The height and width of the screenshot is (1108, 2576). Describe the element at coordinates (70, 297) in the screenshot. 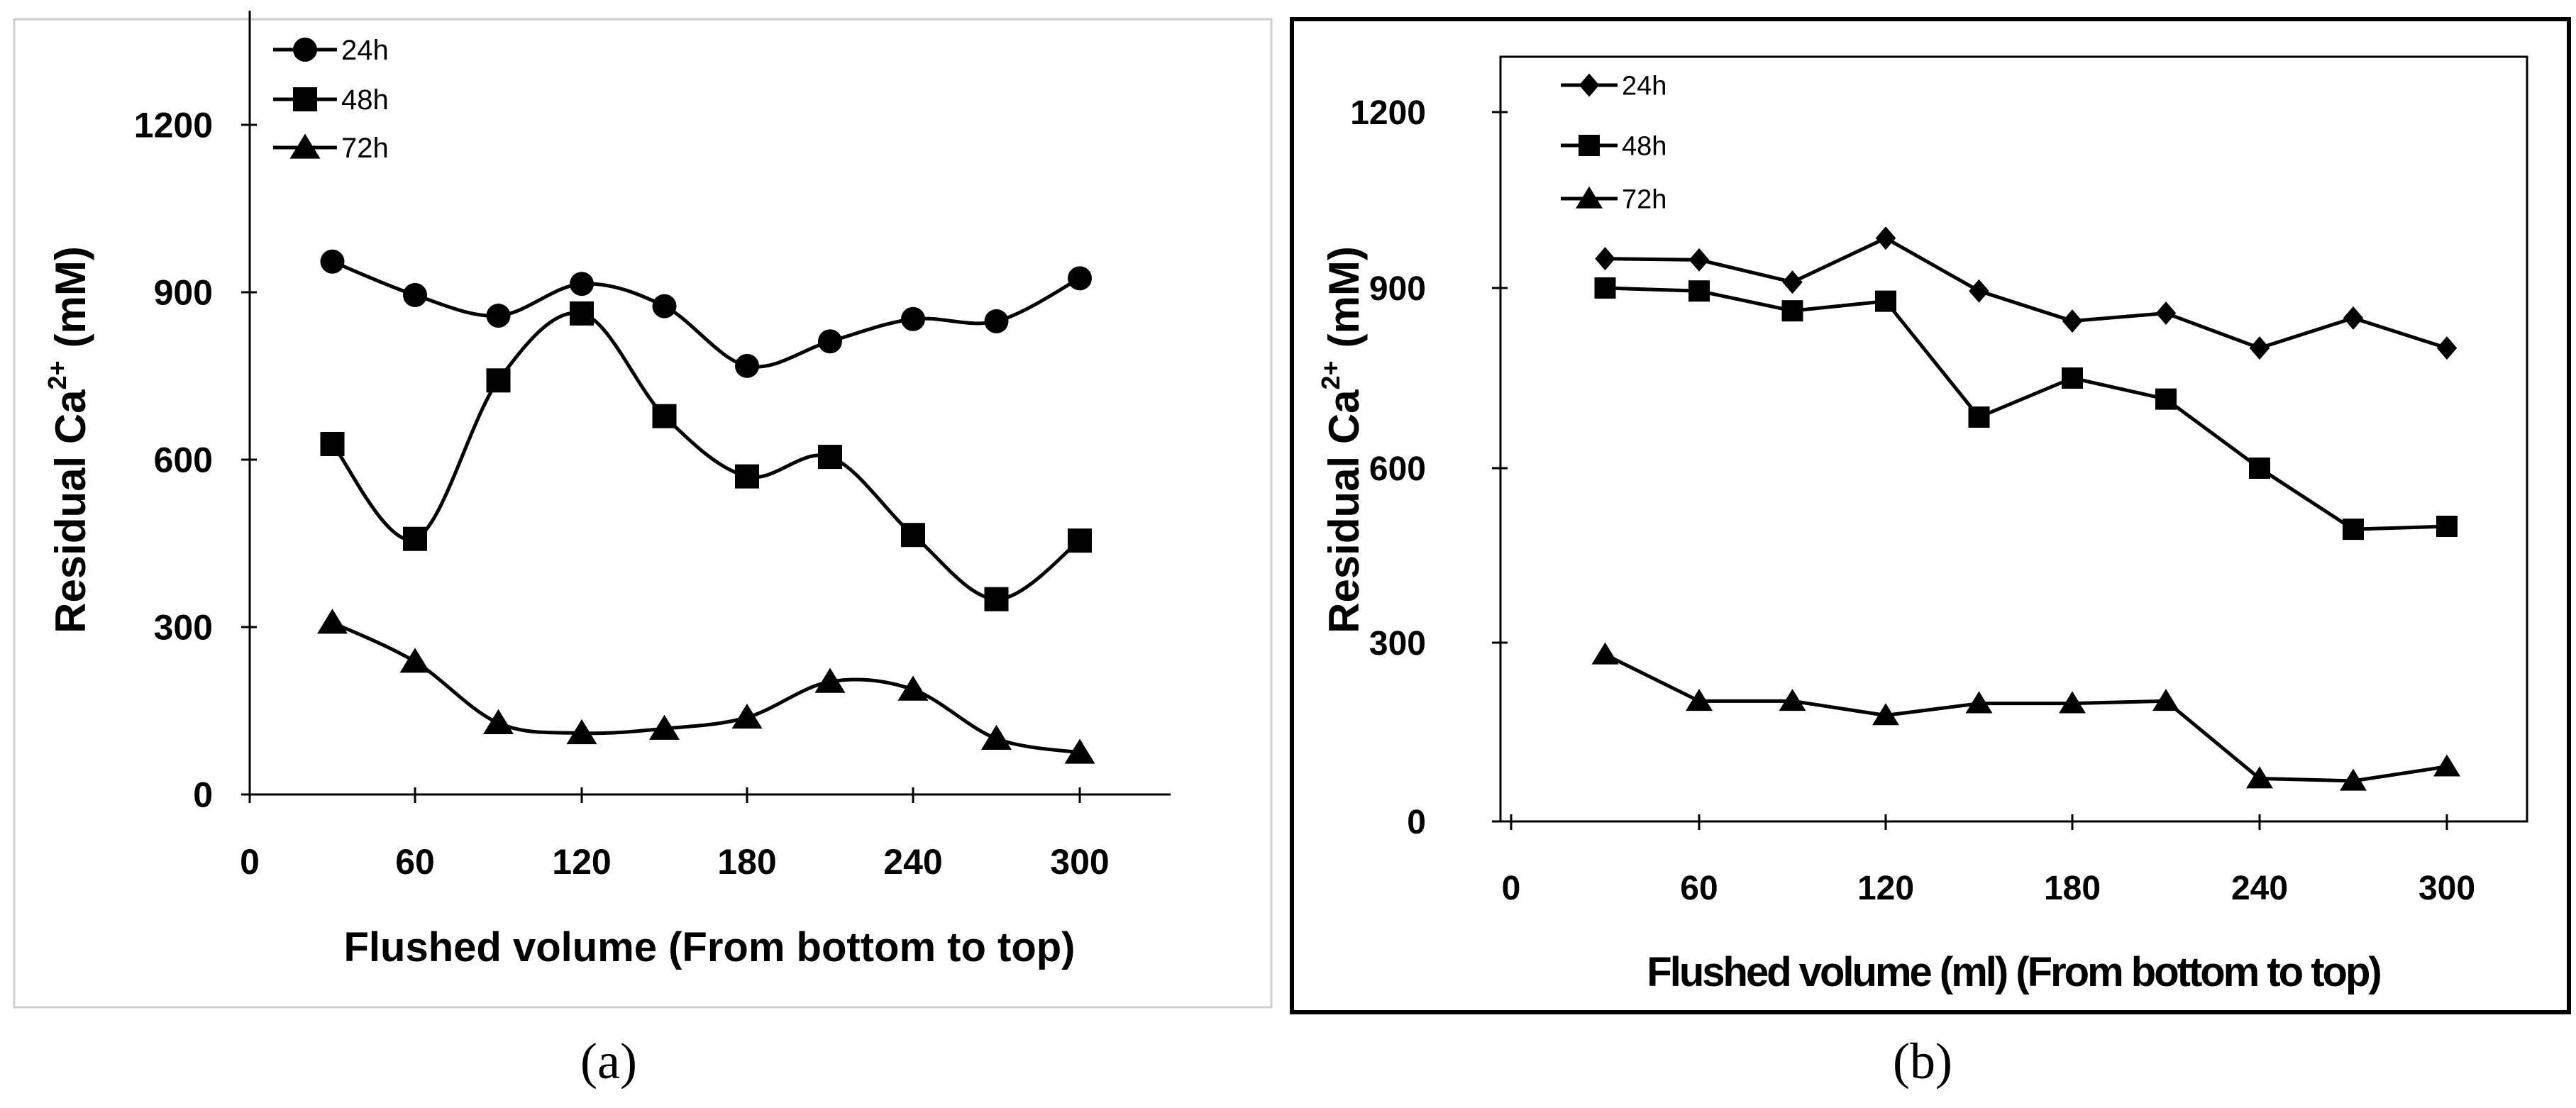

I see `y-axis-label-unit: (mM)` at that location.